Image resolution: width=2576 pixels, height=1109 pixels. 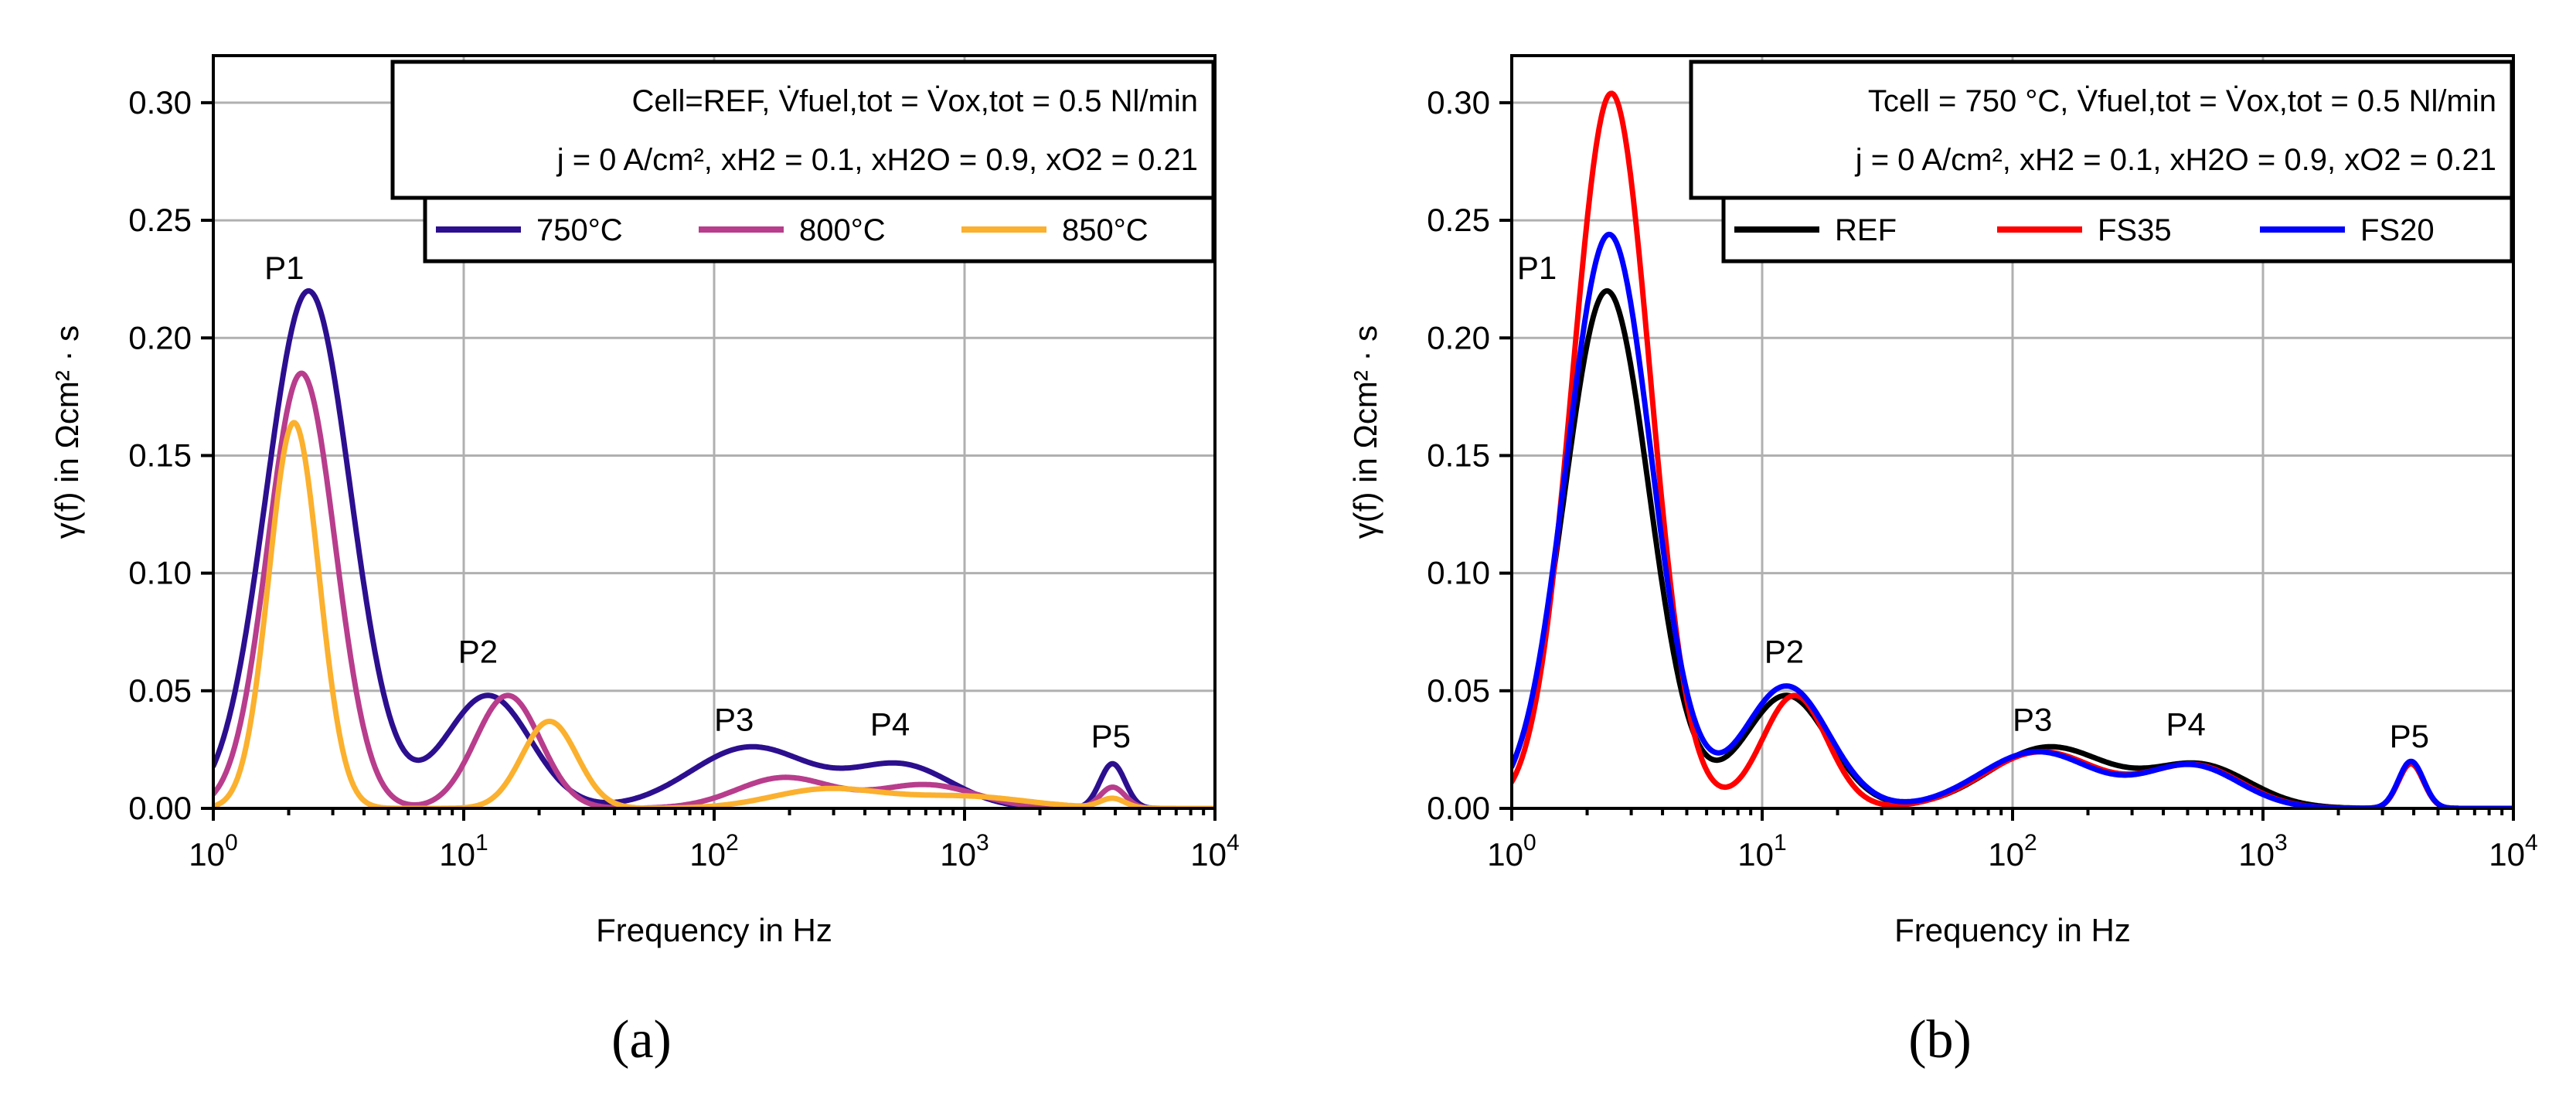 I want to click on legend-label: FS20, so click(x=2397, y=230).